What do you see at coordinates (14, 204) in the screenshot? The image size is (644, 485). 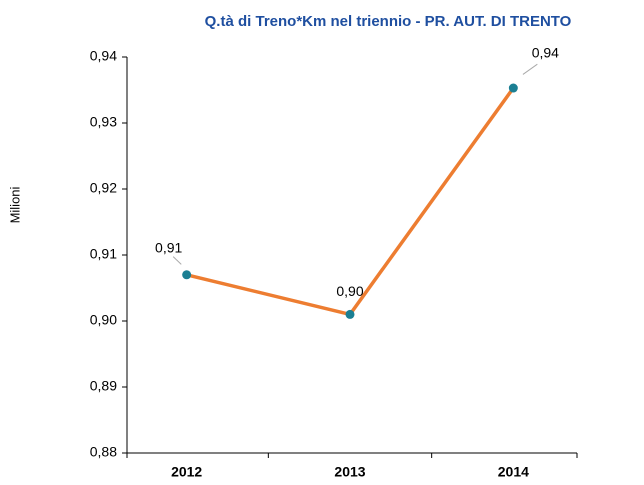 I see `y-axis-label: Milioni` at bounding box center [14, 204].